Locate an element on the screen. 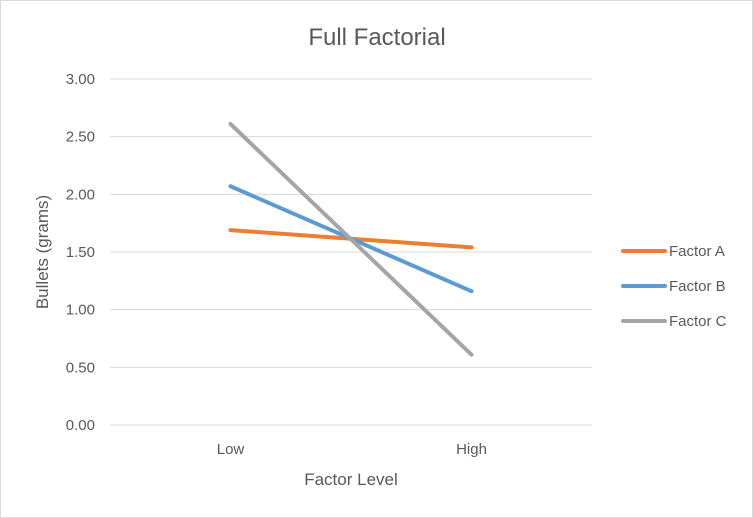 The image size is (753, 518). legend-label: Factor B is located at coordinates (697, 286).